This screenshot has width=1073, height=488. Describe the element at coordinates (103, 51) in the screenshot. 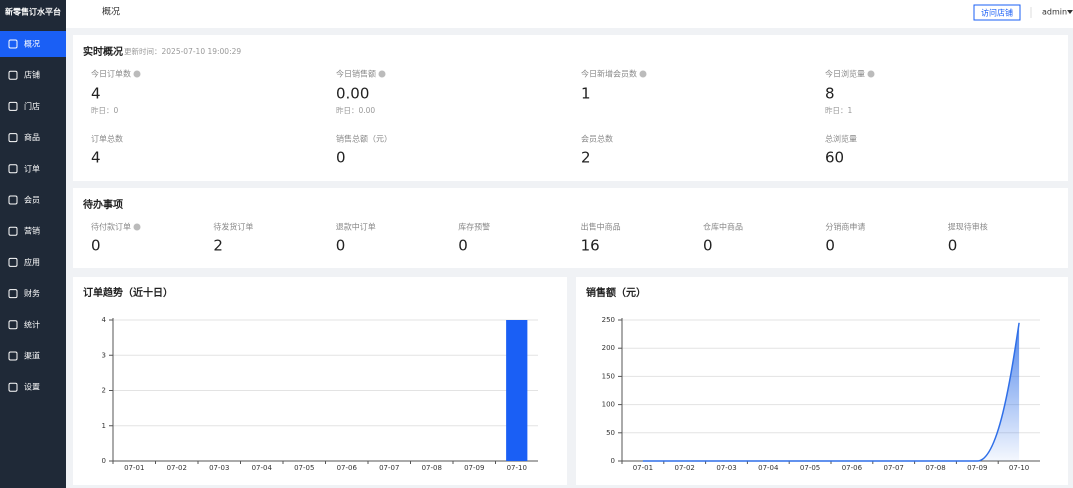

I see `card-title: 实时概况` at that location.